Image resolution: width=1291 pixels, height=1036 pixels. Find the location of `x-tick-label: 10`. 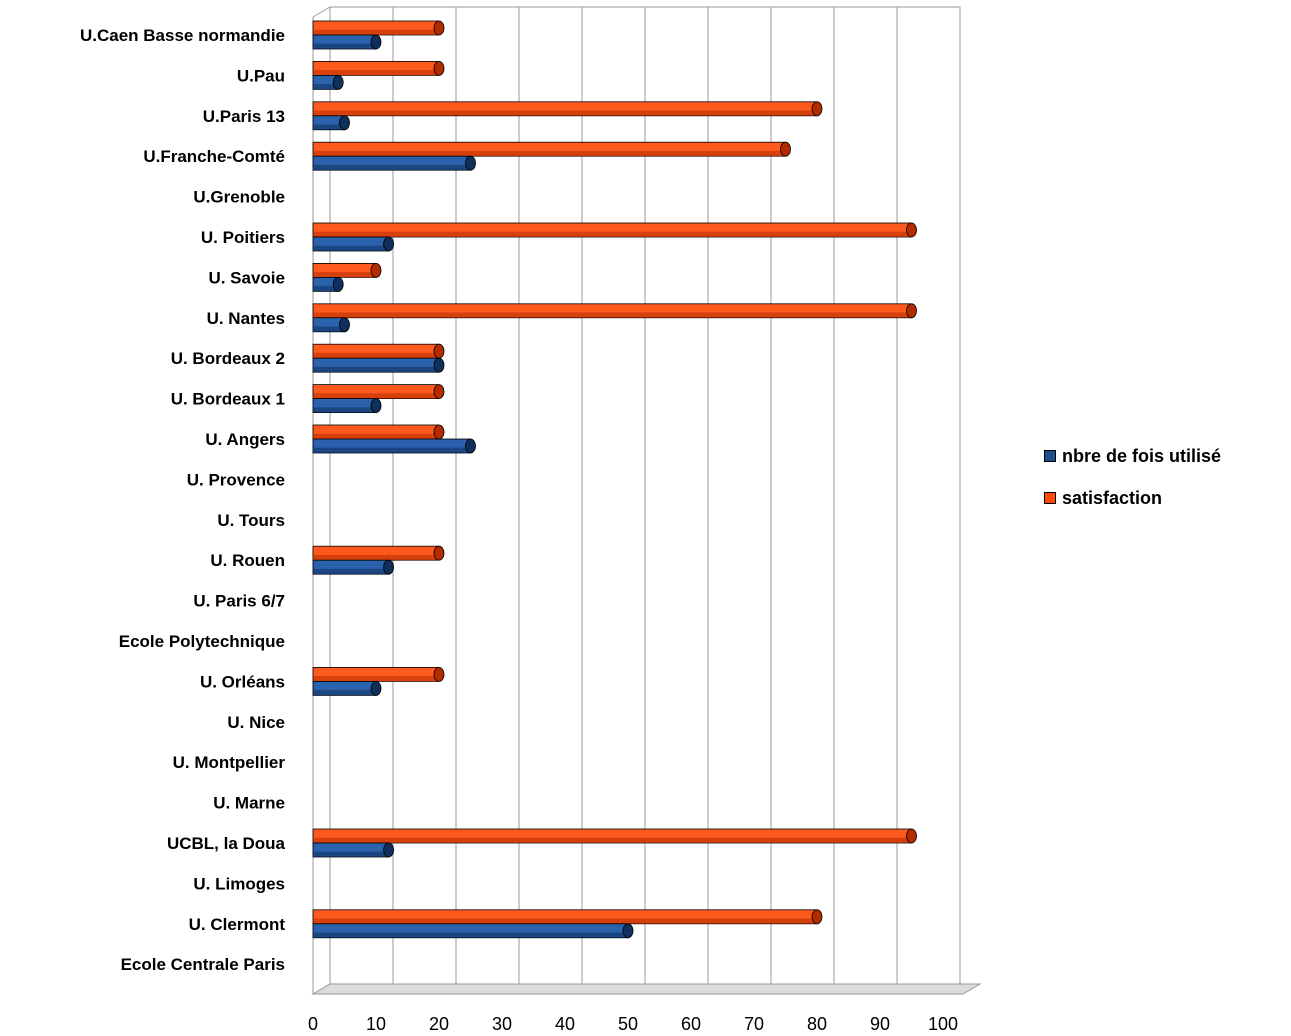

x-tick-label: 10 is located at coordinates (376, 1024).